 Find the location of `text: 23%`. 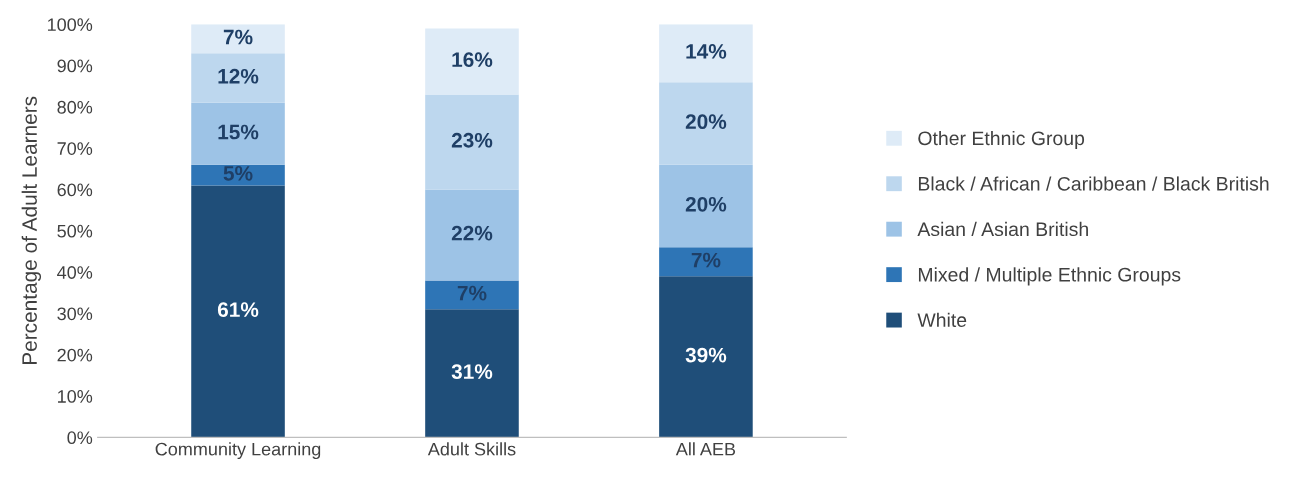

text: 23% is located at coordinates (472, 140).